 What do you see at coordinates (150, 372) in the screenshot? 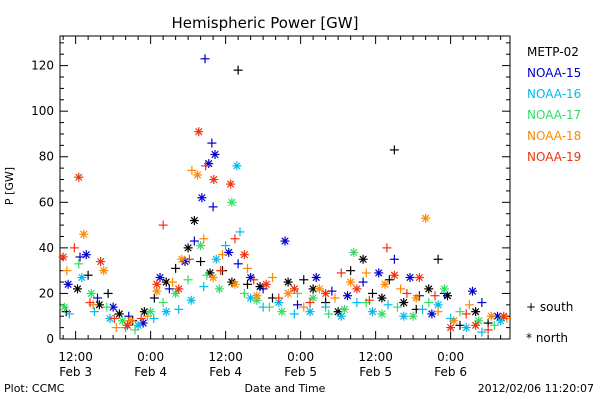
I see `x-tick-date-label: Feb 4` at bounding box center [150, 372].